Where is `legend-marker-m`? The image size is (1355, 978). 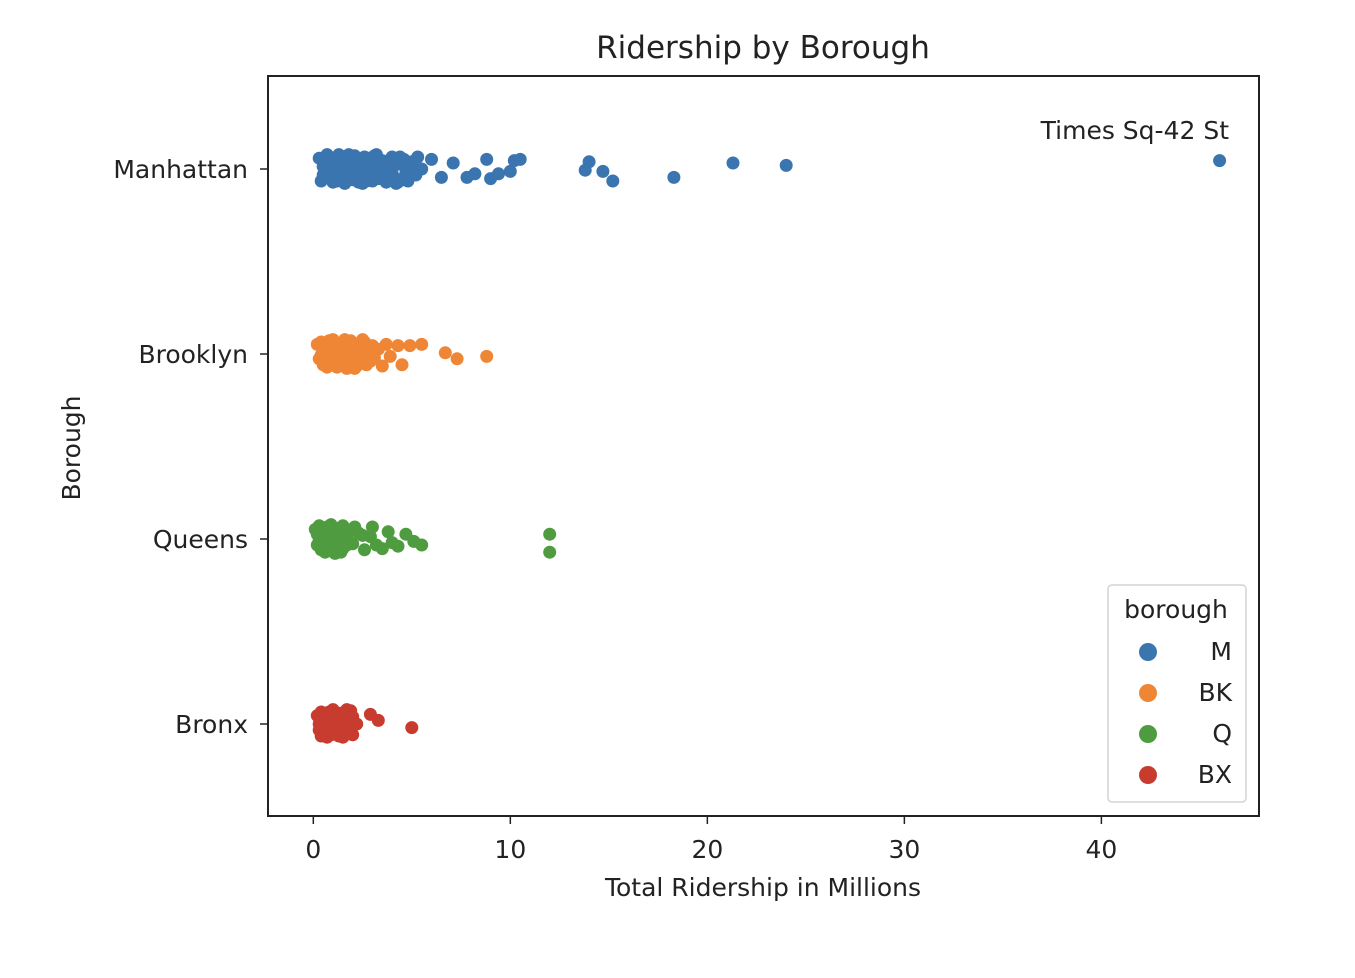
legend-marker-m is located at coordinates (1148, 652).